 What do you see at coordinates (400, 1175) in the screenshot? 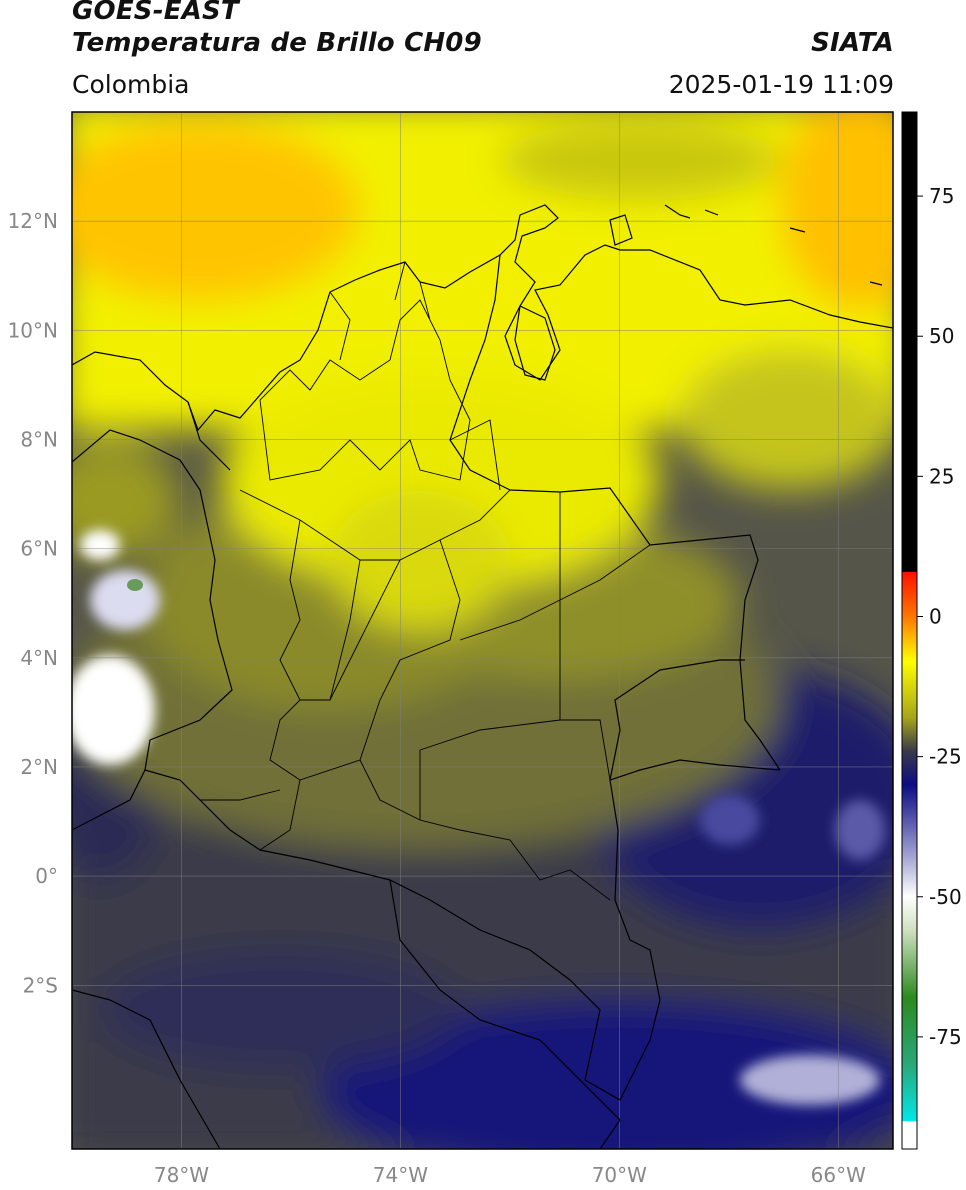
I see `longitude-tick-label: 74°W` at bounding box center [400, 1175].